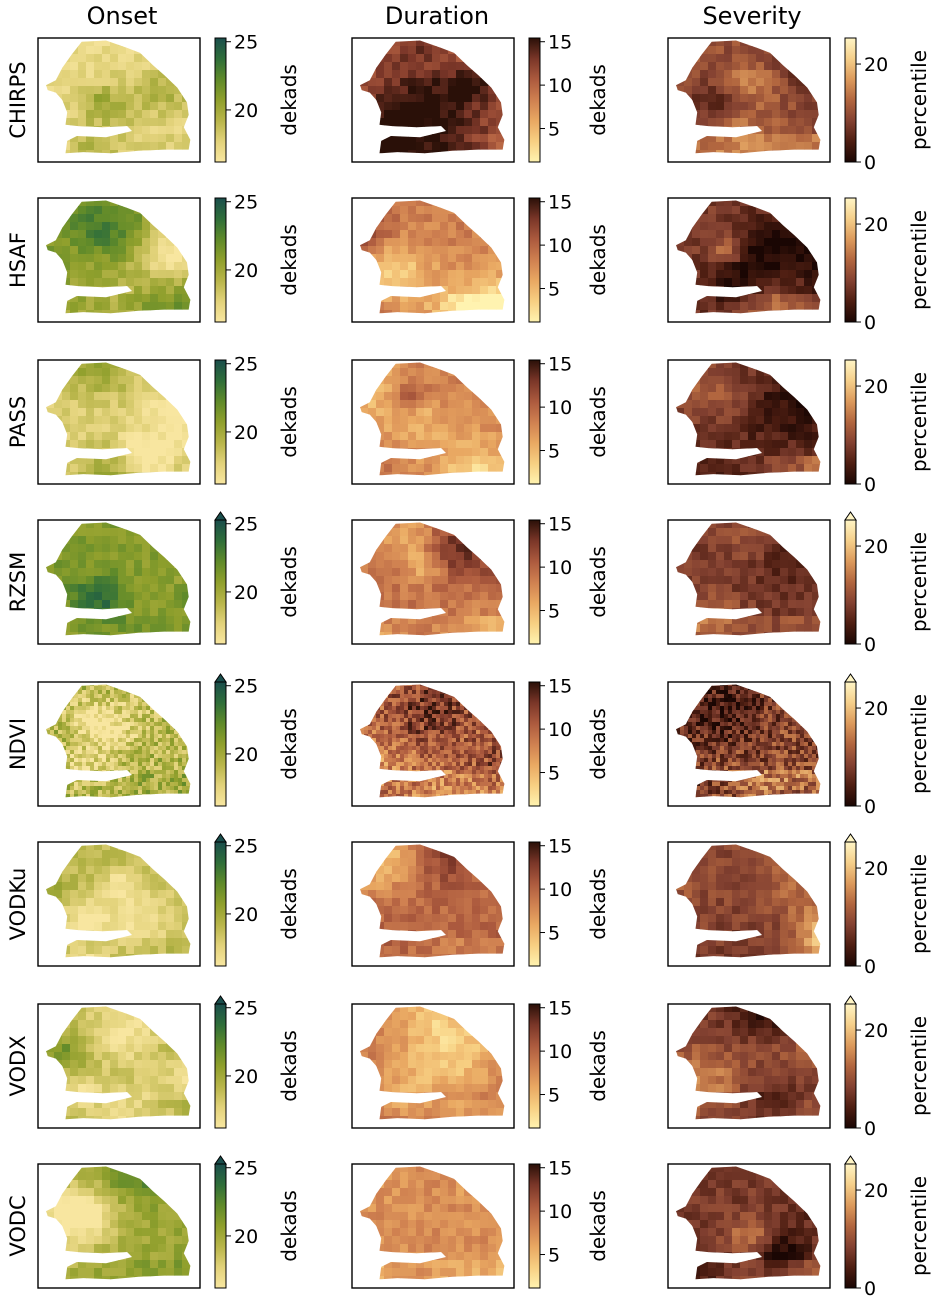 The width and height of the screenshot is (935, 1299). What do you see at coordinates (887, 265) in the screenshot?
I see `colorbar-severity-hsaf: 0 20 percentile` at bounding box center [887, 265].